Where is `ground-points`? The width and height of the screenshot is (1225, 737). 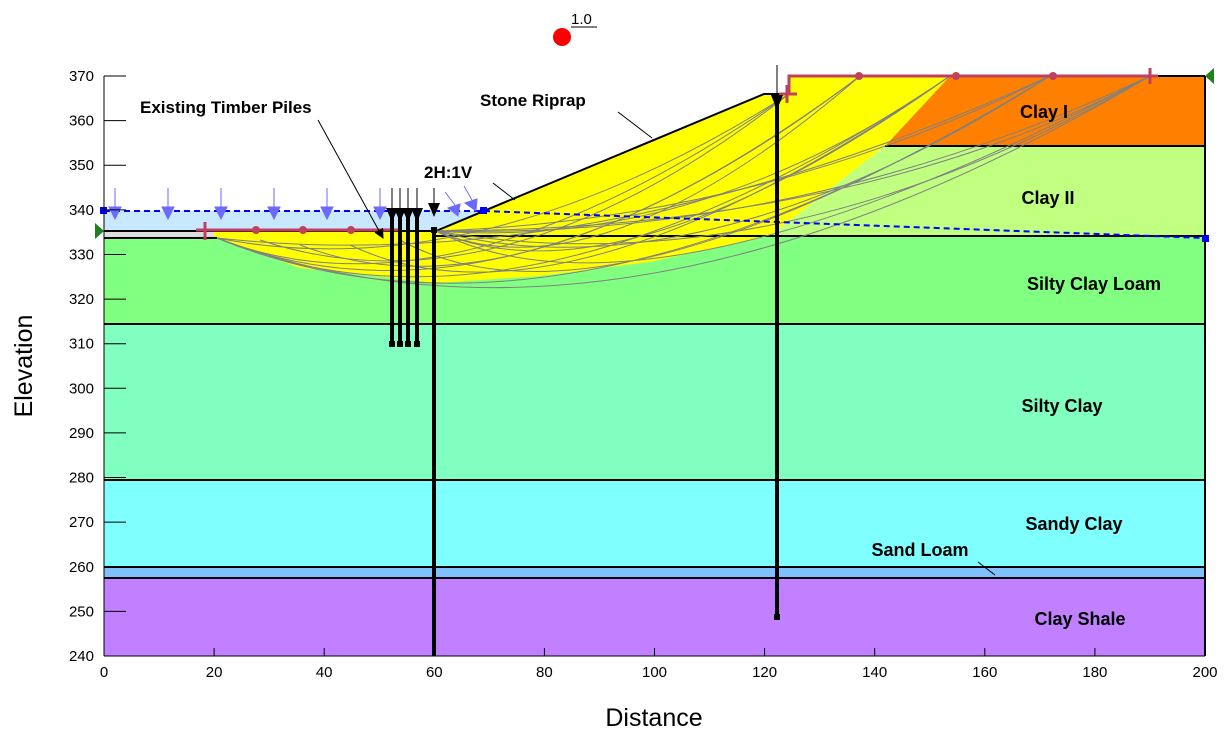 ground-points is located at coordinates (654, 153).